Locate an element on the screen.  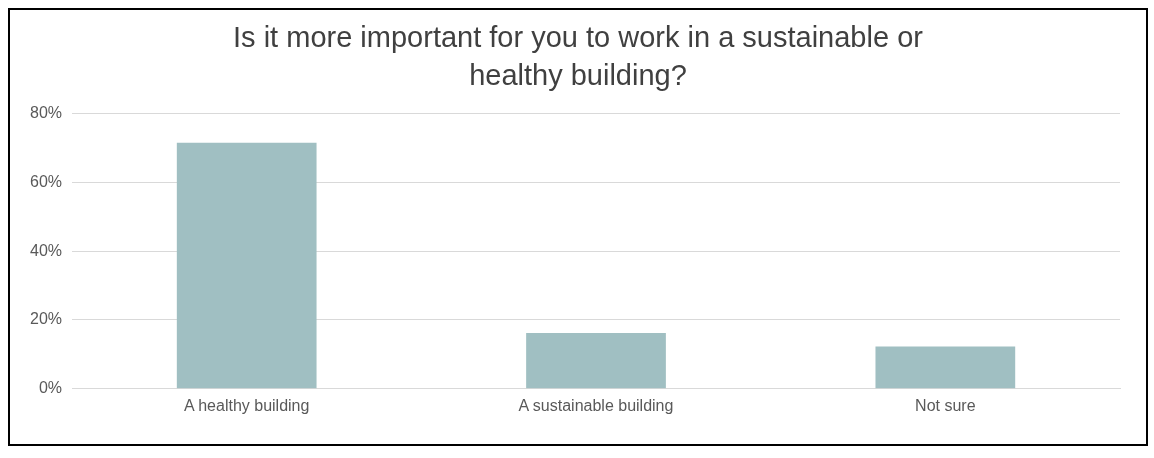
x-tick-label: Not sure is located at coordinates (945, 405).